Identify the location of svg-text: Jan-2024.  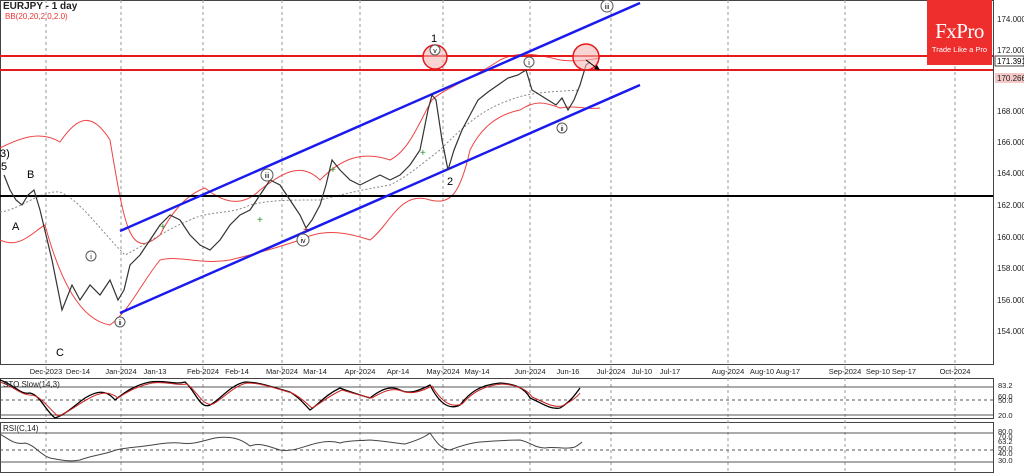
(120, 371).